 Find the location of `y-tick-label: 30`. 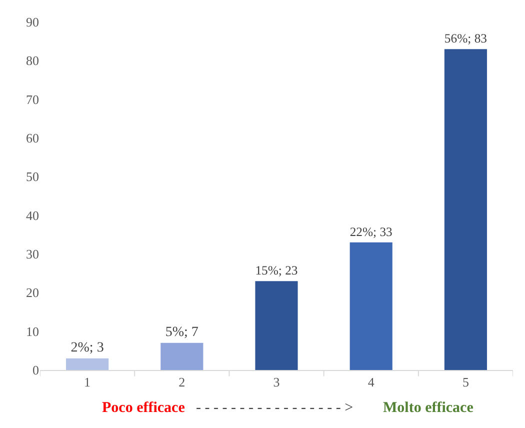

y-tick-label: 30 is located at coordinates (32, 254).